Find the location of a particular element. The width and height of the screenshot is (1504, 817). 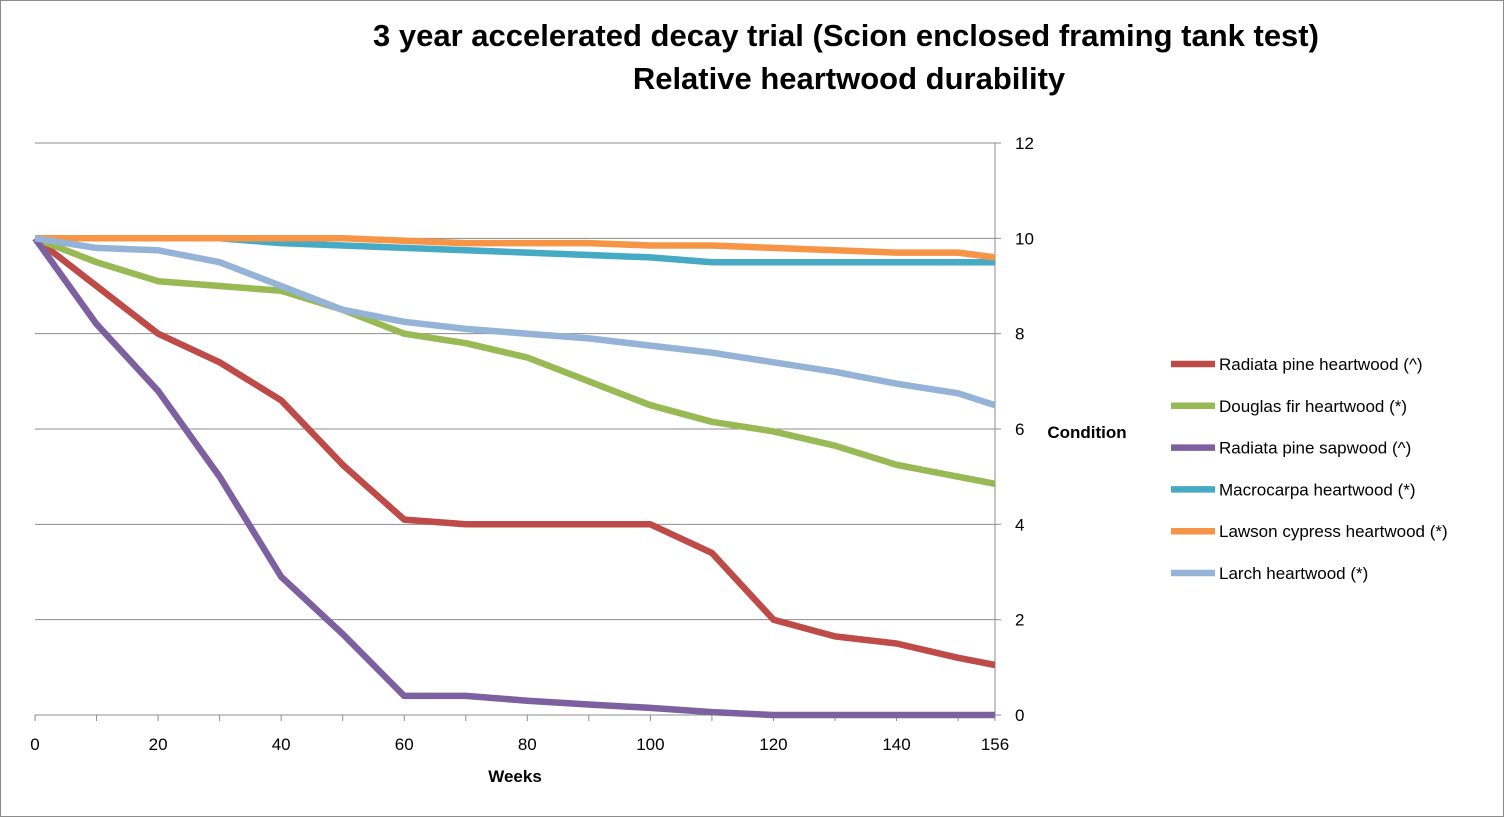

x-tick-label: 0 is located at coordinates (34, 744).